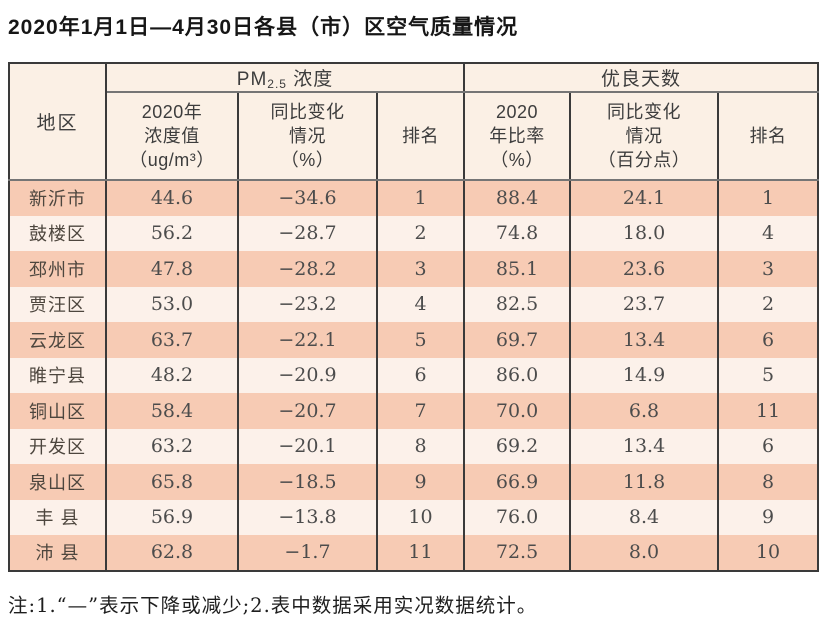 The image size is (825, 620). What do you see at coordinates (57, 304) in the screenshot?
I see `cell-region: 贾汪区` at bounding box center [57, 304].